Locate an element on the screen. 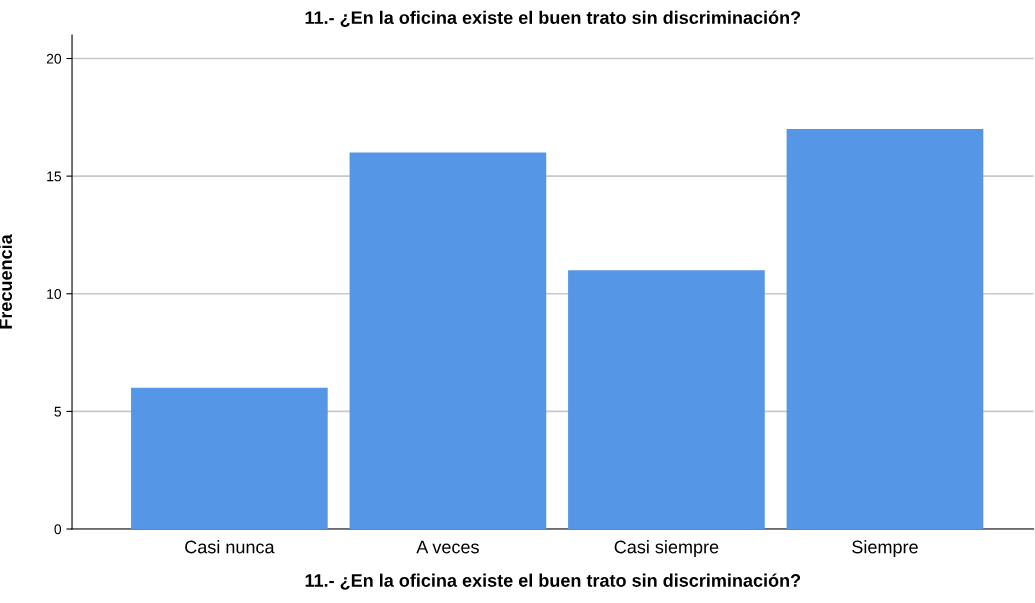 Image resolution: width=1035 pixels, height=603 pixels. y-tick-label: 15 is located at coordinates (54, 176).